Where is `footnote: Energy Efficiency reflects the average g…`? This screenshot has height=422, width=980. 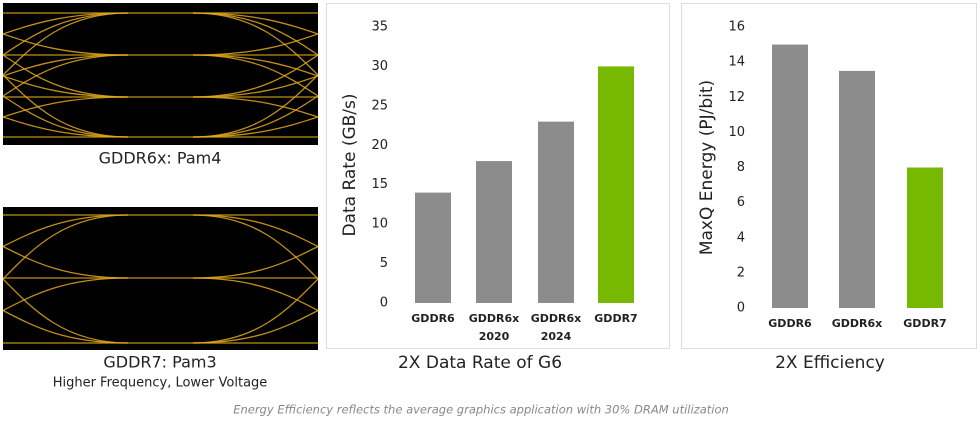
footnote: Energy Efficiency reflects the average g… is located at coordinates (481, 410).